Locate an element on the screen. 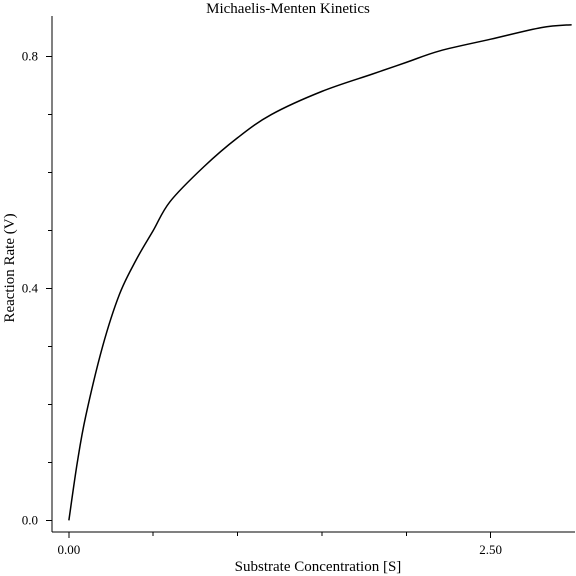  x-axis-title: Substrate Concentration [S] is located at coordinates (318, 567).